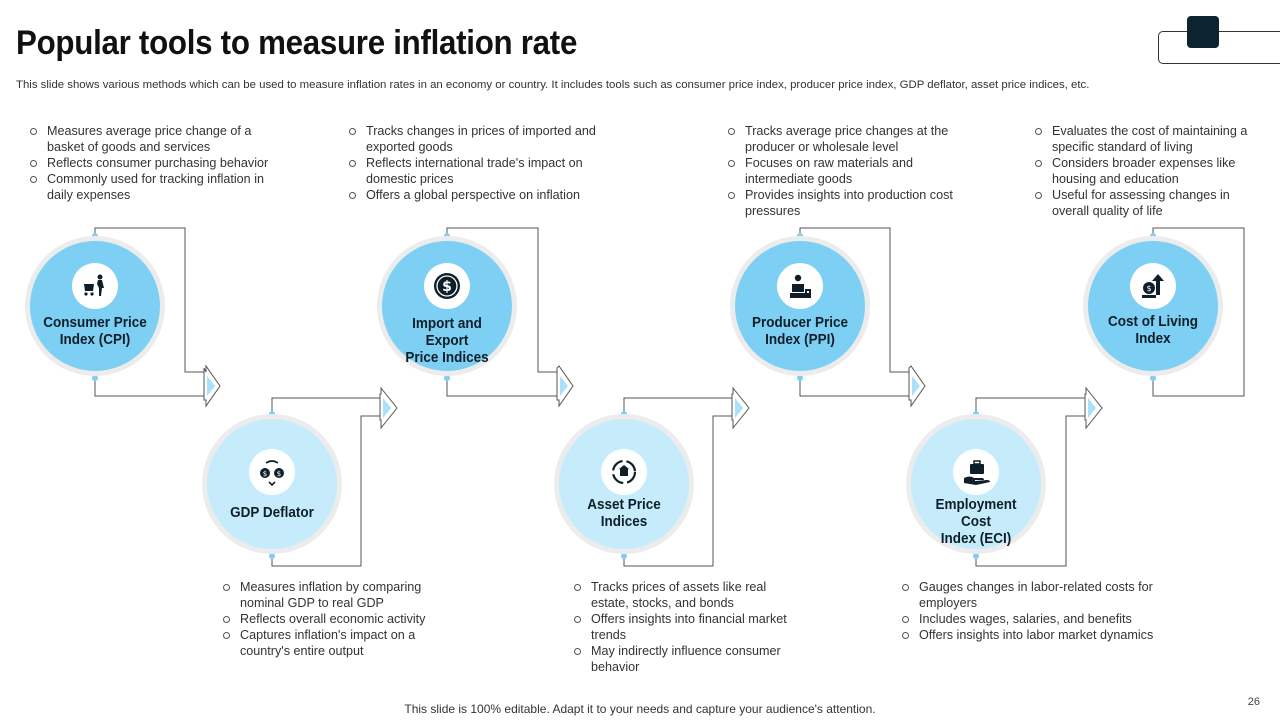 The image size is (1280, 720). I want to click on connector-col, so click(1198, 312).